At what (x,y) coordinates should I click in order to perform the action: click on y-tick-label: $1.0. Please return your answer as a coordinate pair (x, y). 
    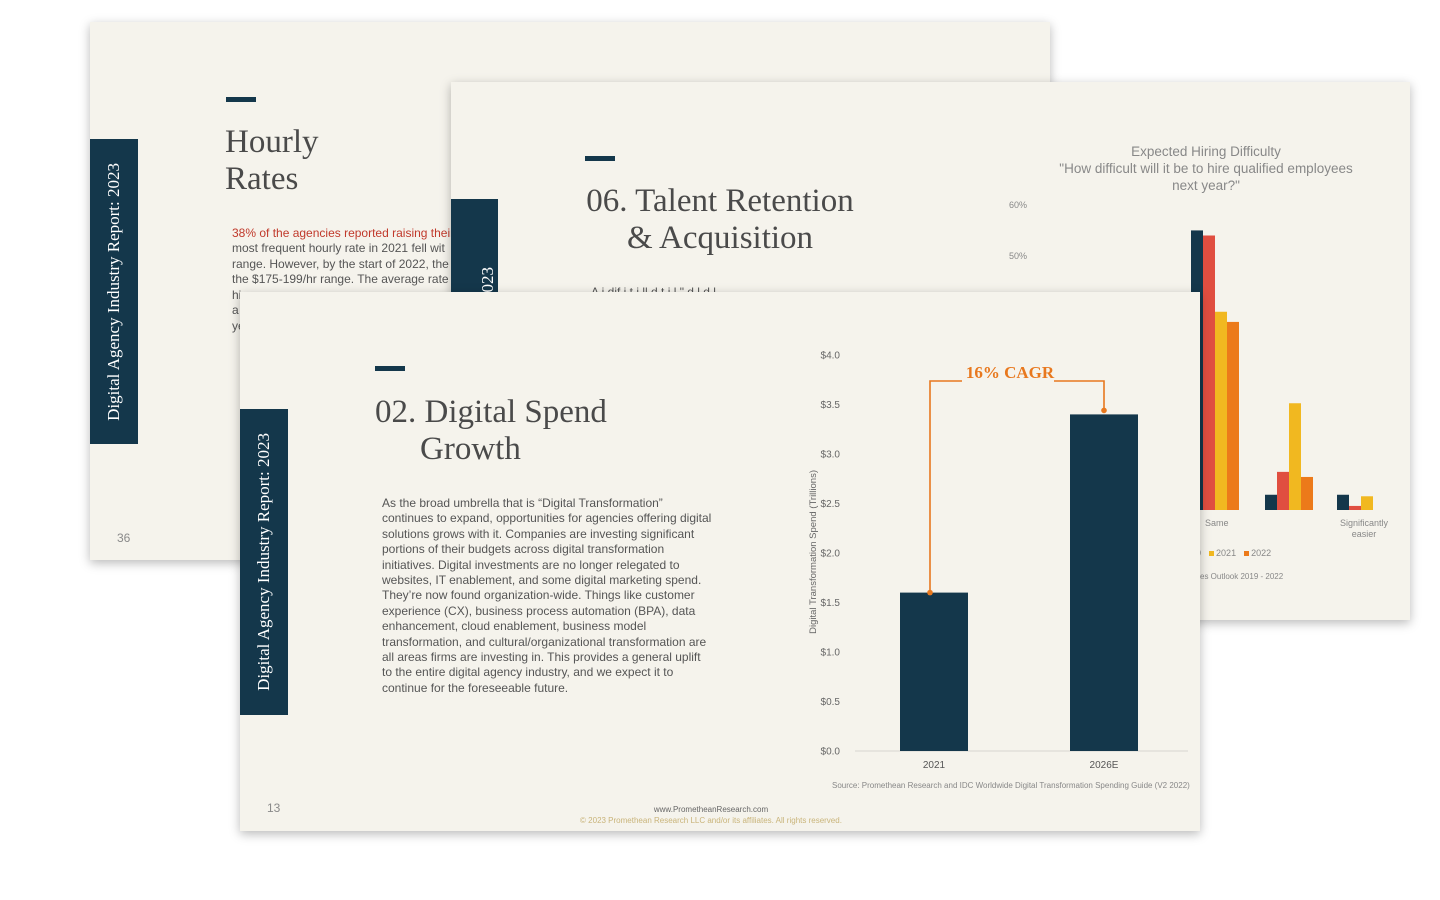
    Looking at the image, I should click on (831, 653).